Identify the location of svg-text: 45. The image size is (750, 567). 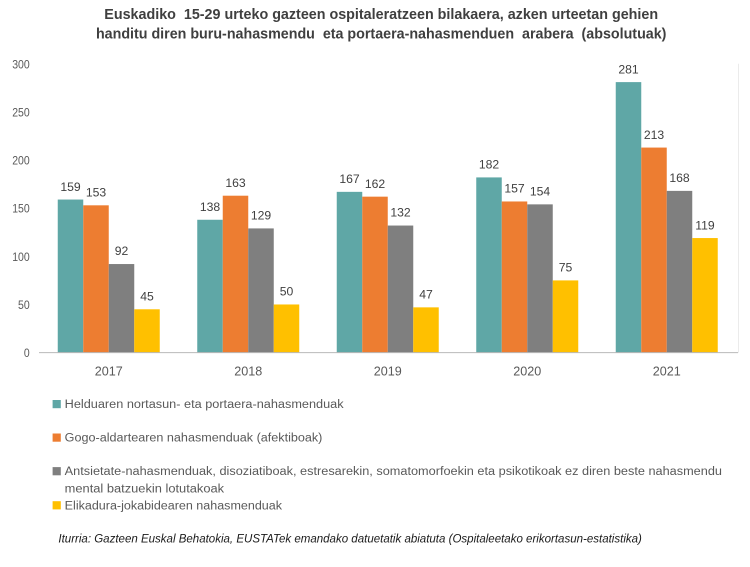
(147, 296).